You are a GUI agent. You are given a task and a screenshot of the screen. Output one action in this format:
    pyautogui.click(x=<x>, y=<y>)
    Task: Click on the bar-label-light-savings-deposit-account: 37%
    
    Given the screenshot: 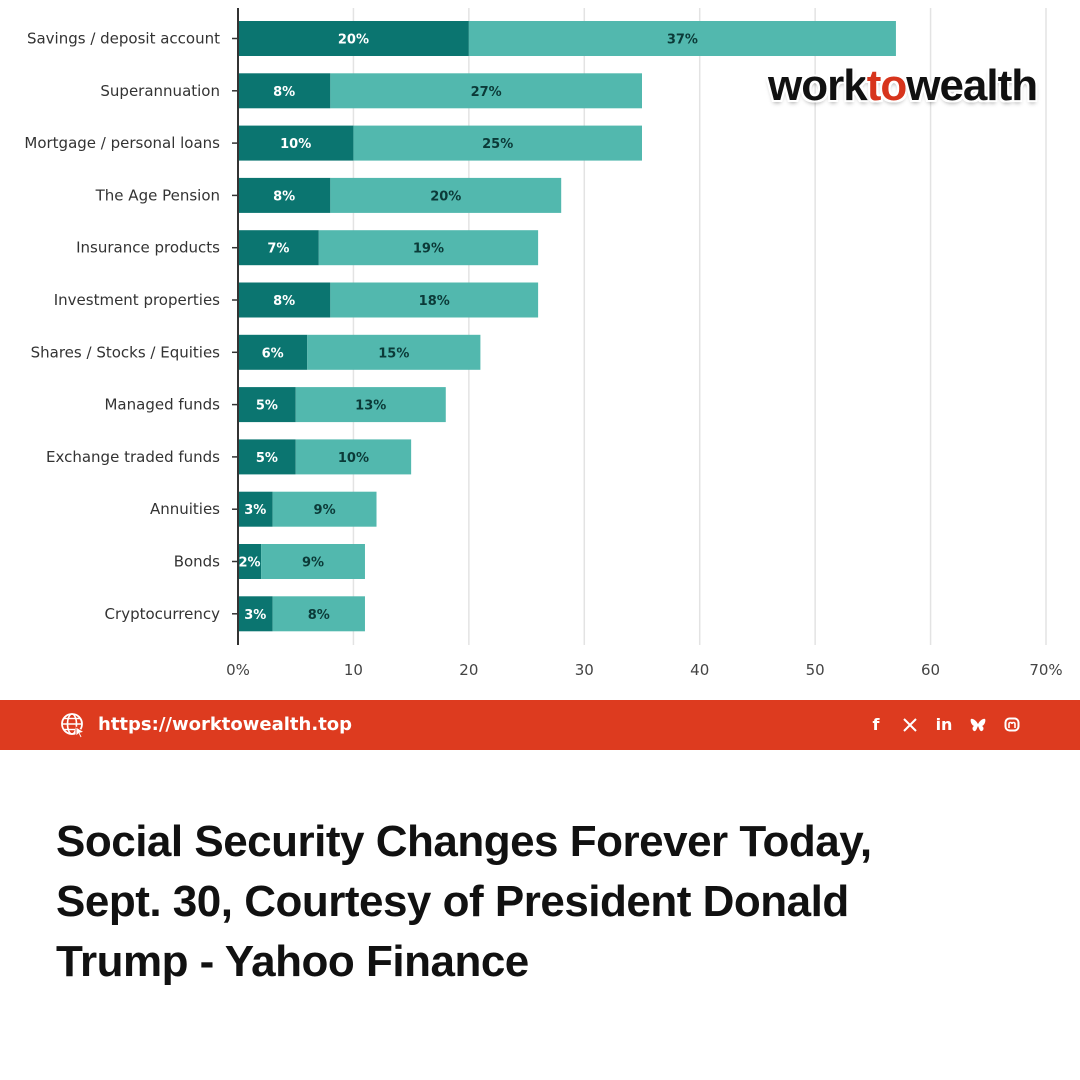 What is the action you would take?
    pyautogui.click(x=682, y=40)
    